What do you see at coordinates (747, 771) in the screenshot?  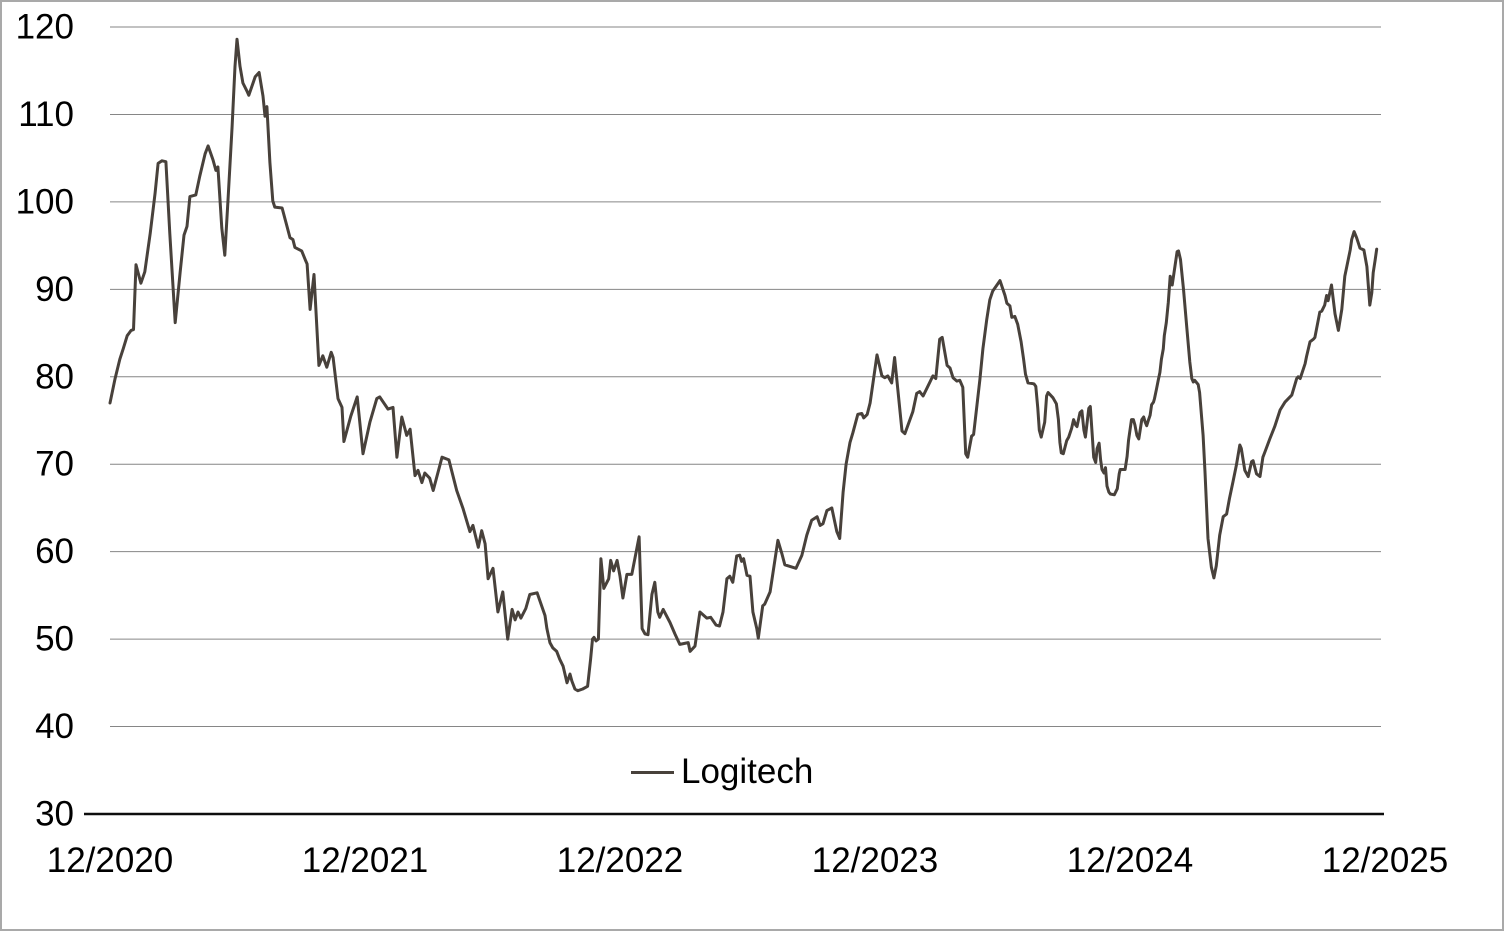 I see `legend-label: Logitech` at bounding box center [747, 771].